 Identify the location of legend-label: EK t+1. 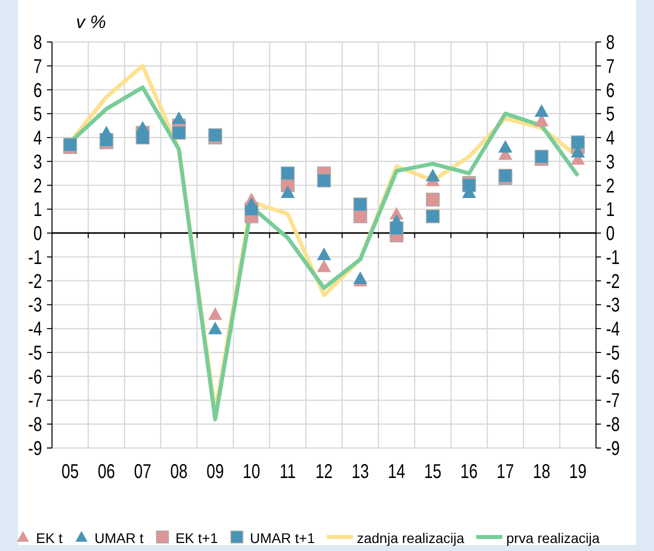
(196, 538).